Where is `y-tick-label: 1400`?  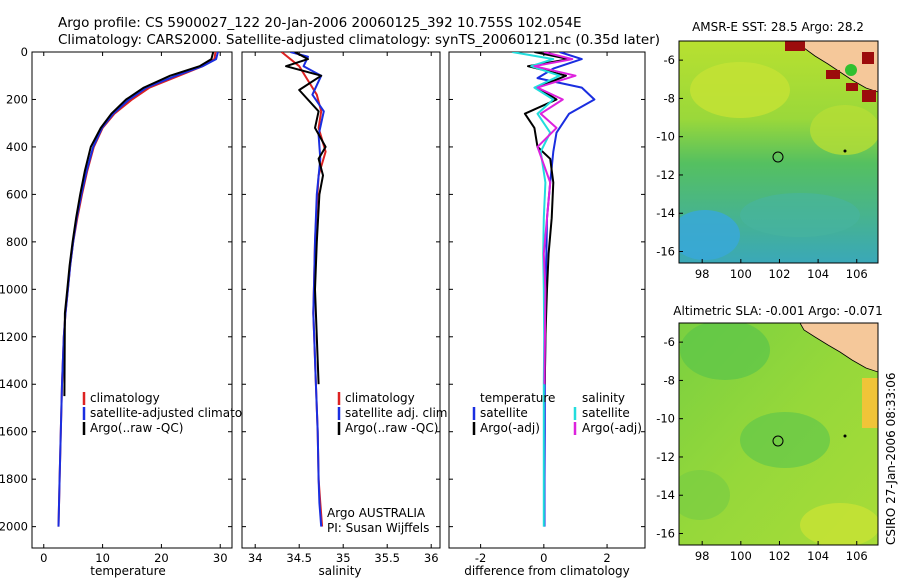 y-tick-label: 1400 is located at coordinates (14, 384).